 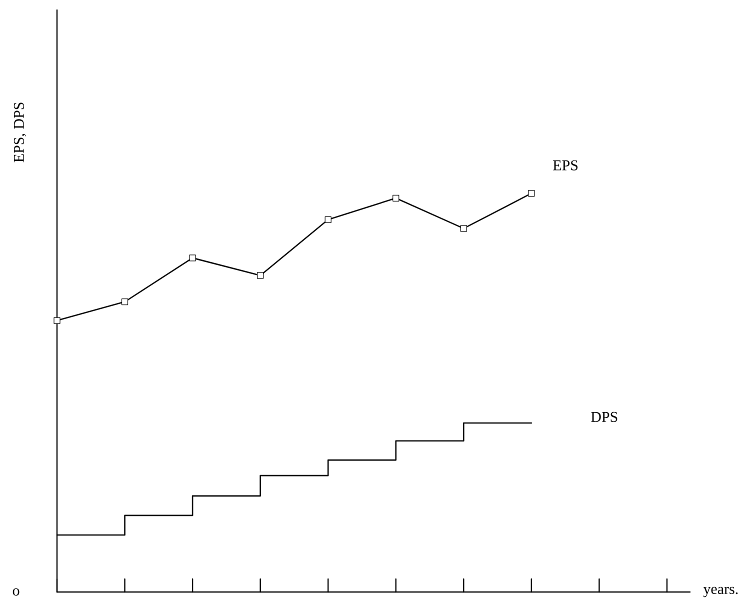 I want to click on text: o, so click(x=16, y=592).